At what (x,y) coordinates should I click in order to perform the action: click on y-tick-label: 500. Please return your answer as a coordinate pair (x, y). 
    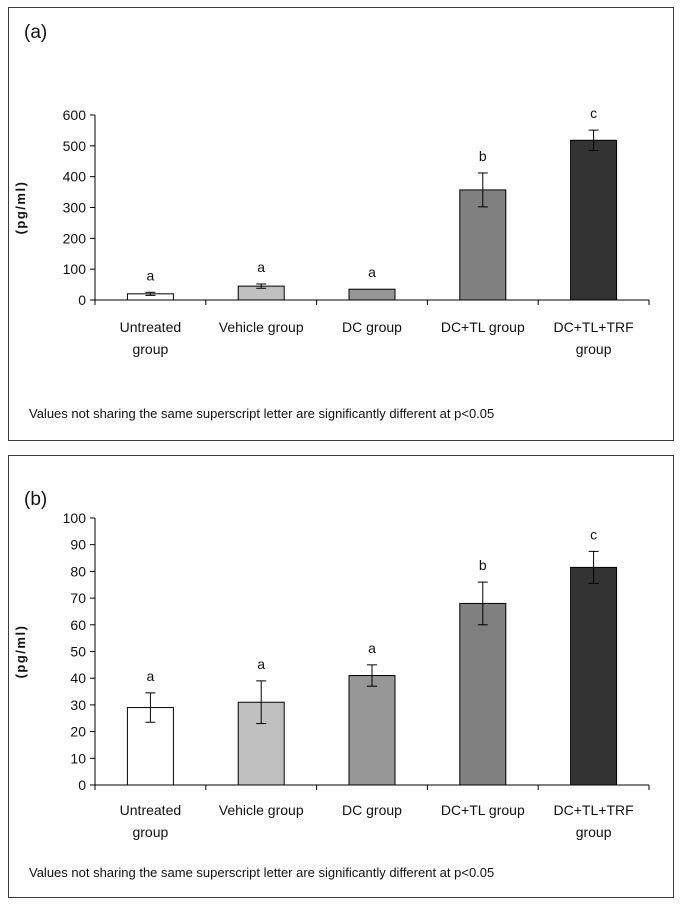
    Looking at the image, I should click on (75, 146).